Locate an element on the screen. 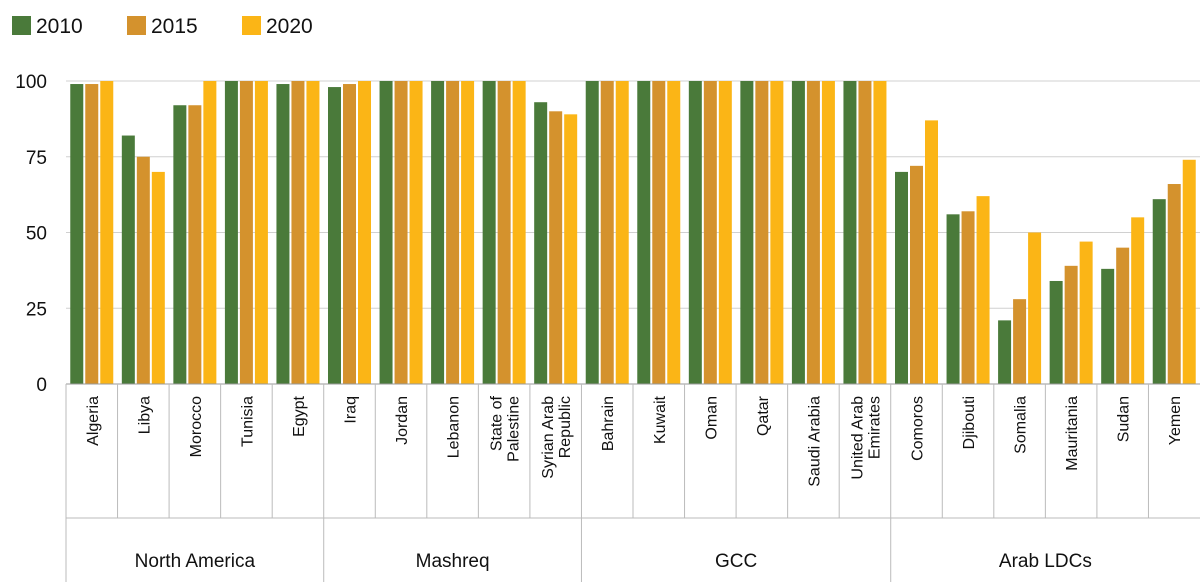 The width and height of the screenshot is (1200, 582). bar-egypt-2010 is located at coordinates (283, 234).